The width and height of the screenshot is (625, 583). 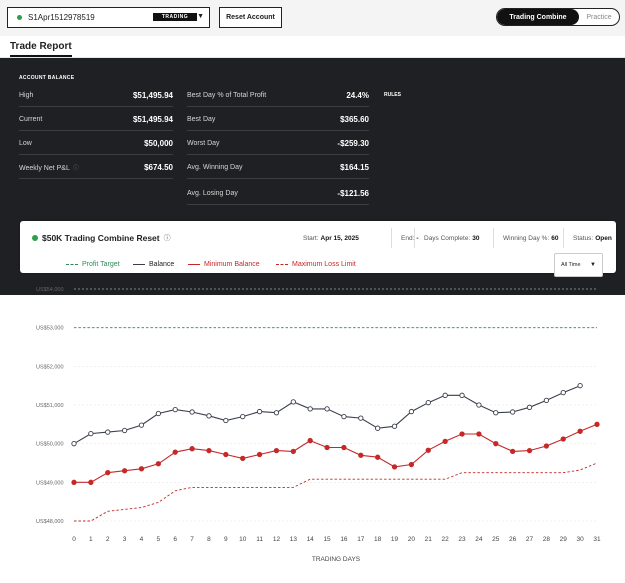 What do you see at coordinates (101, 238) in the screenshot?
I see `combine-title: $50K Trading Combine Reset ⓘ` at bounding box center [101, 238].